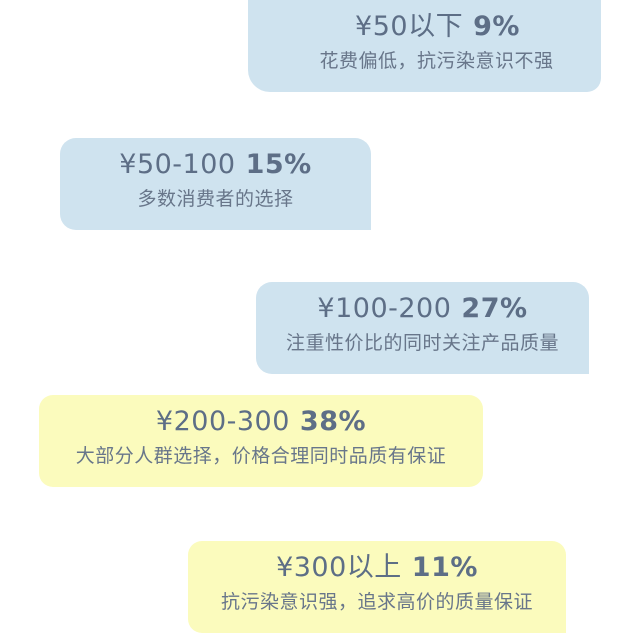 The height and width of the screenshot is (633, 640). What do you see at coordinates (384, 308) in the screenshot?
I see `price-range: ¥100-200` at bounding box center [384, 308].